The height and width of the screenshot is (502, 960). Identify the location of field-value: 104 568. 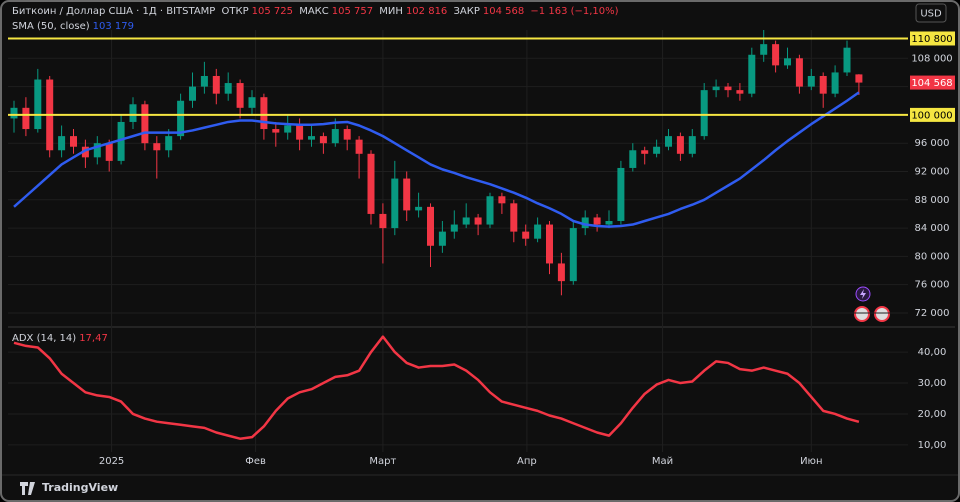
(503, 11).